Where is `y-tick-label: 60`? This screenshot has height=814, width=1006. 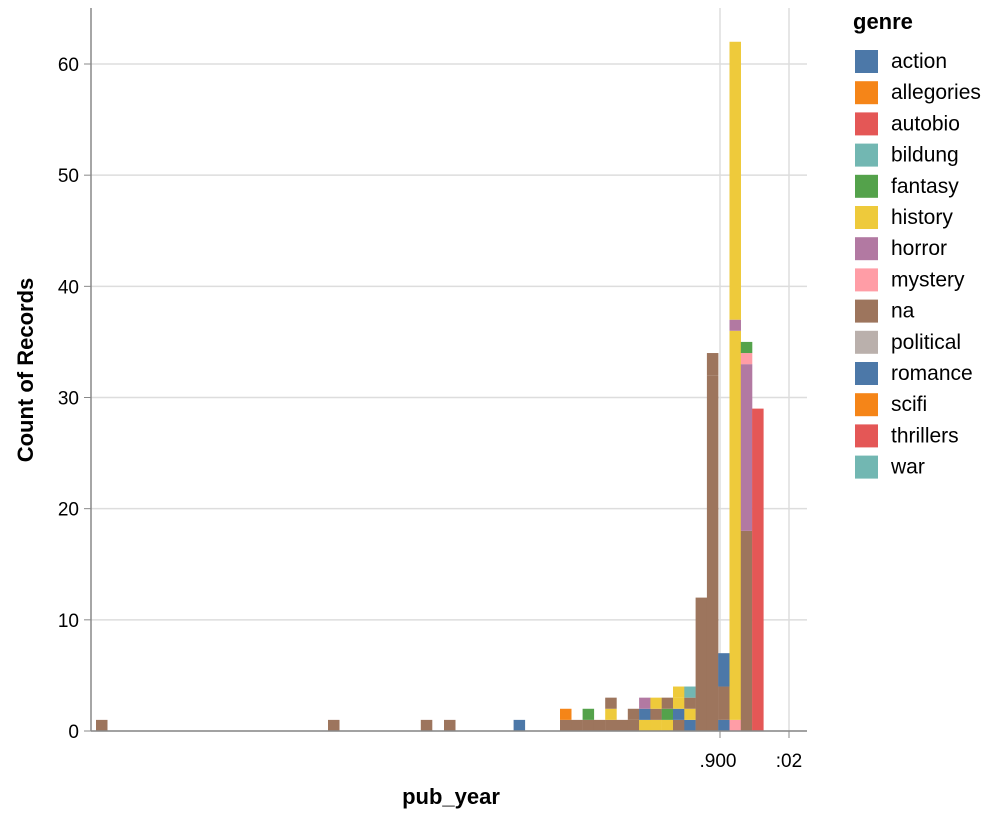
y-tick-label: 60 is located at coordinates (68, 65).